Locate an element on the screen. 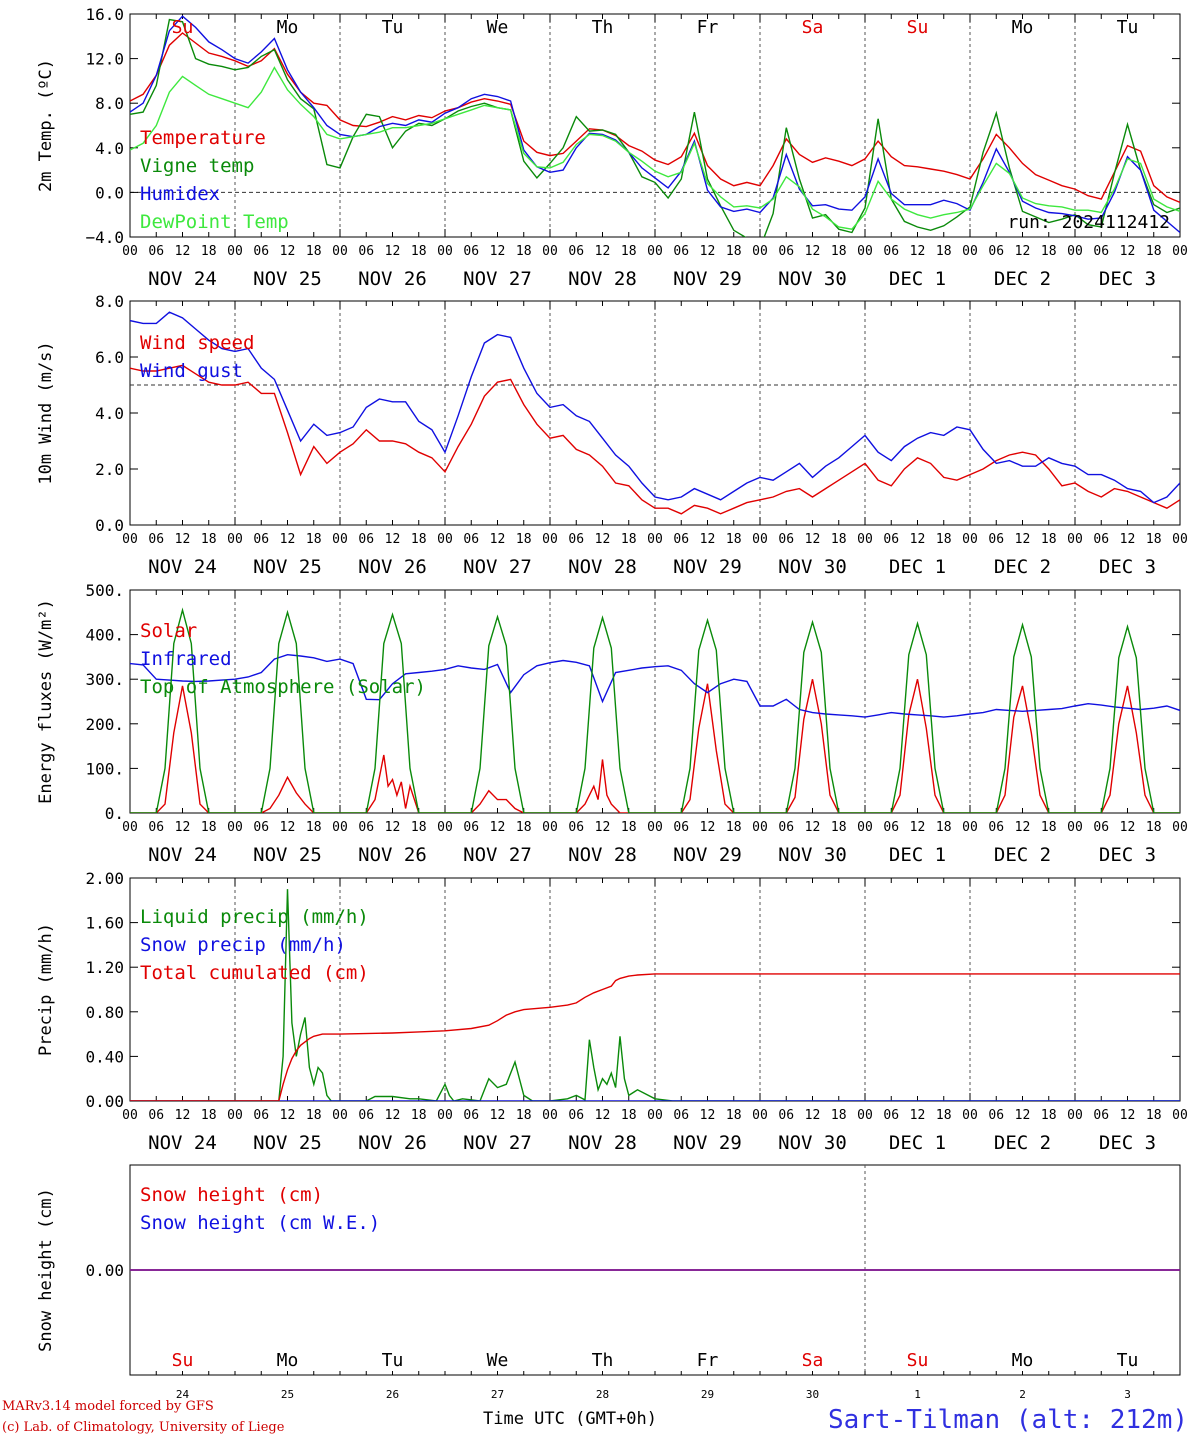 This screenshot has height=1444, width=1194. y-tick-label: 12.0 is located at coordinates (104, 59).